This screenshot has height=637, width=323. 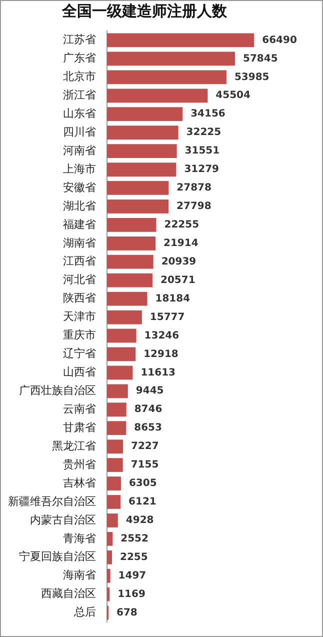 I want to click on y-tick-label: 北京市, so click(x=79, y=77).